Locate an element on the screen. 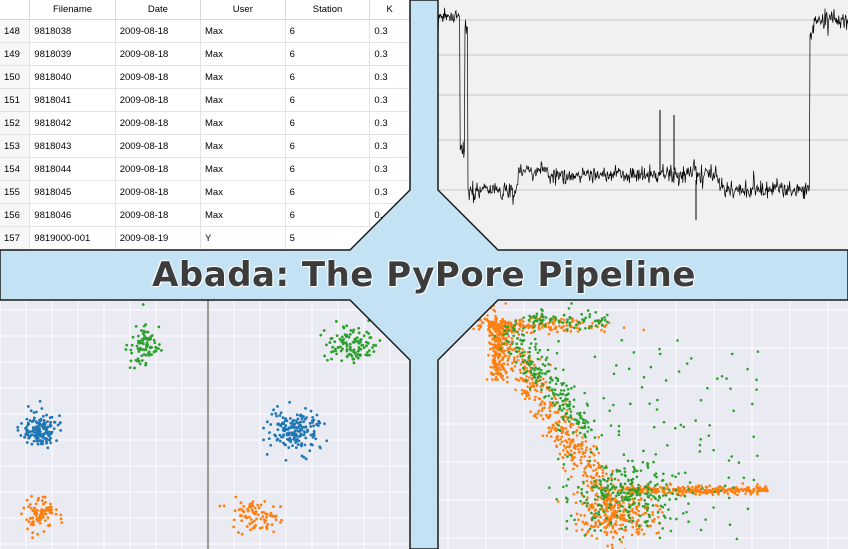 Image resolution: width=848 pixels, height=549 pixels. row-index: 152 is located at coordinates (15, 123).